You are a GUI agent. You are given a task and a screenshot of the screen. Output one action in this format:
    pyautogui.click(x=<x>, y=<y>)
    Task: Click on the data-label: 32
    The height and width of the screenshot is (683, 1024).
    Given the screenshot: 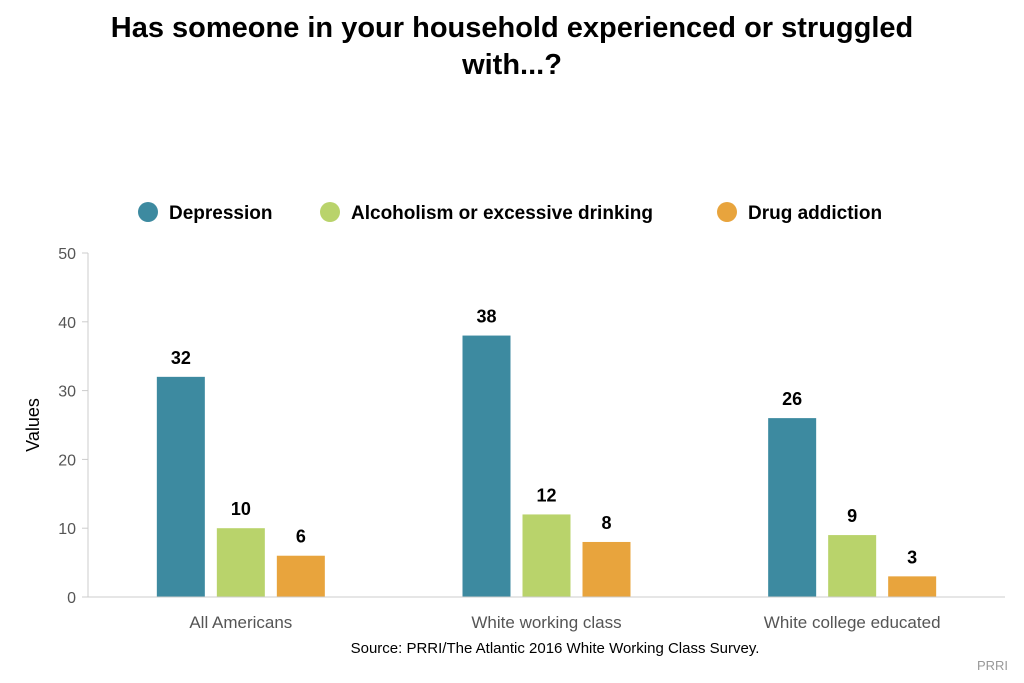 What is the action you would take?
    pyautogui.click(x=181, y=358)
    